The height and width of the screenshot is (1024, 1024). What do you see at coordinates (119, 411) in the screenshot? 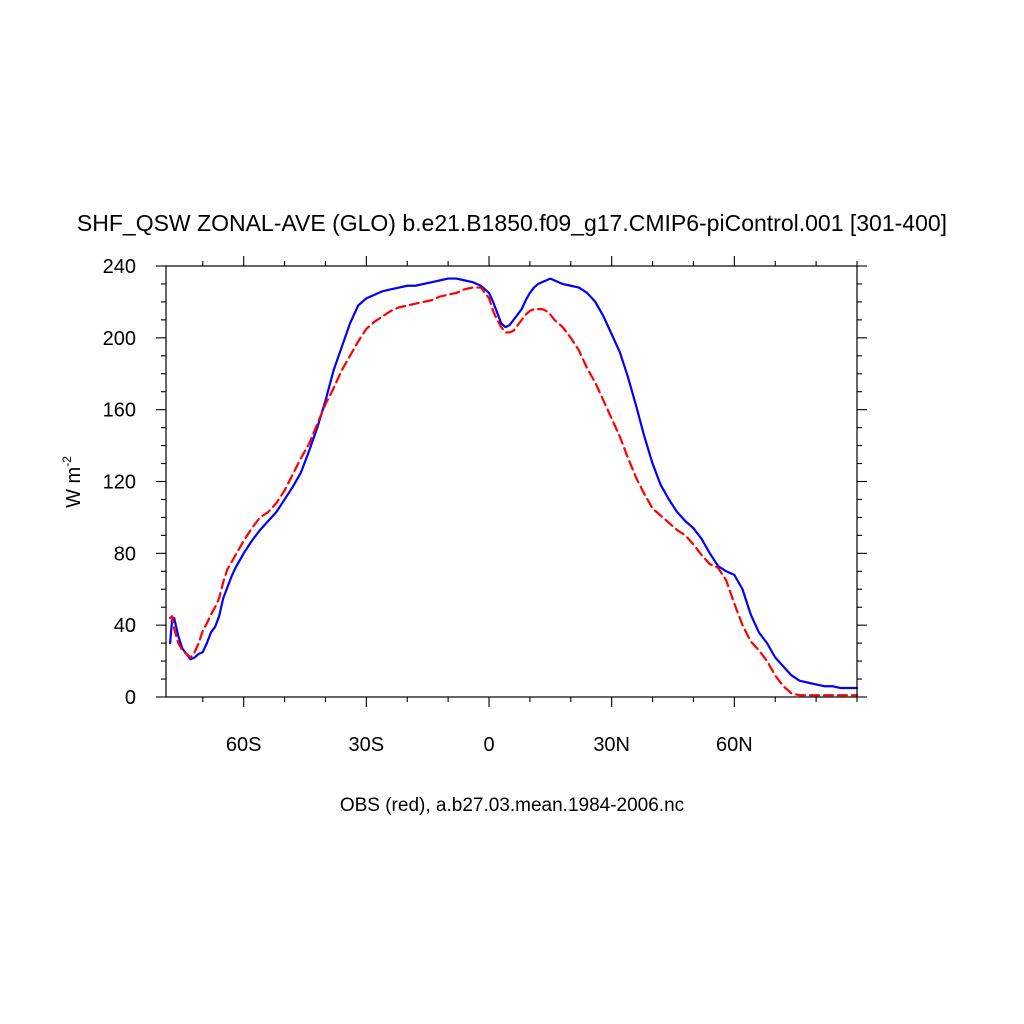
I see `y-tick-label: 160` at bounding box center [119, 411].